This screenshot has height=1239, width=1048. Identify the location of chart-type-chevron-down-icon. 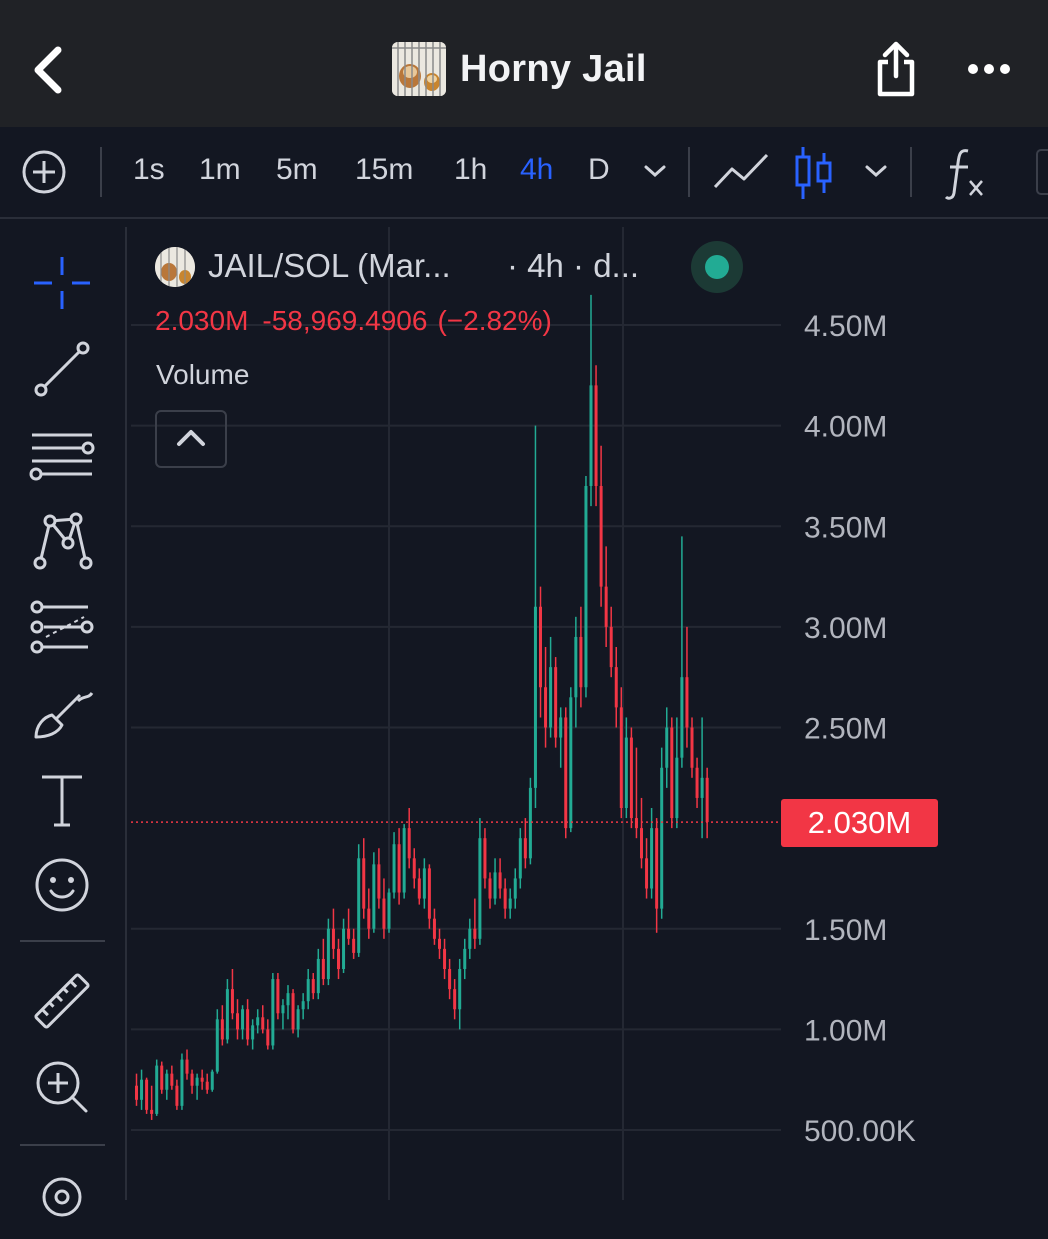
(876, 171).